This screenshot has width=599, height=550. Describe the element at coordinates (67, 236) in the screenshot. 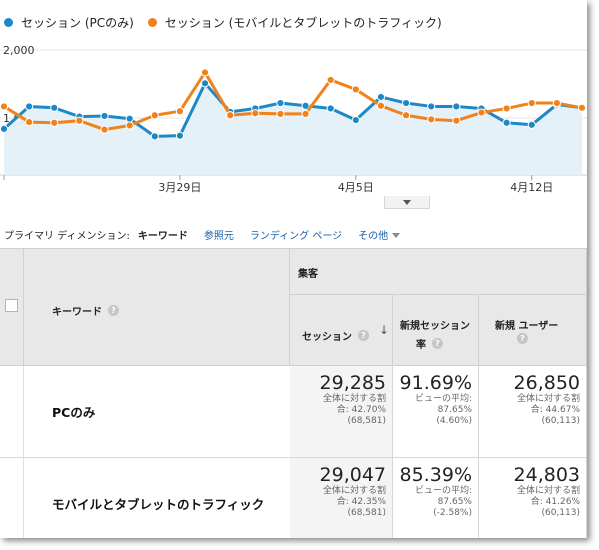

I see `primary-dimension-label: プライマリ ディメンション:` at that location.